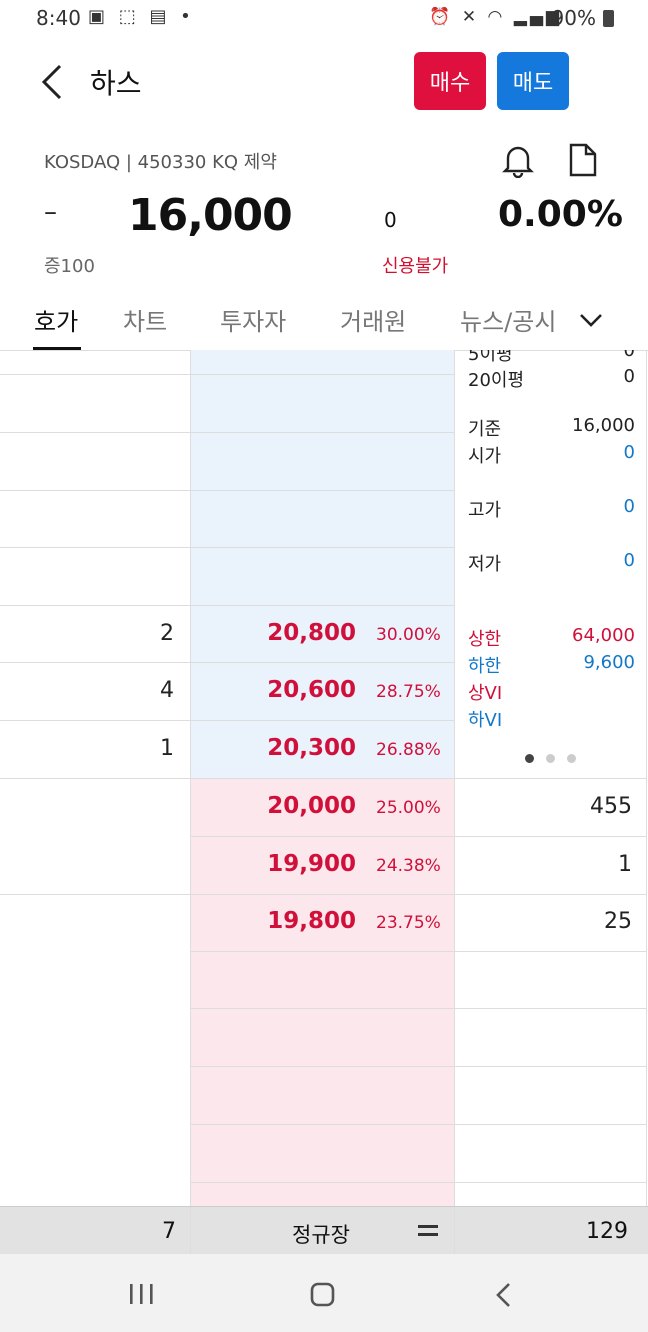  What do you see at coordinates (311, 748) in the screenshot?
I see `ask-price: 20,300` at bounding box center [311, 748].